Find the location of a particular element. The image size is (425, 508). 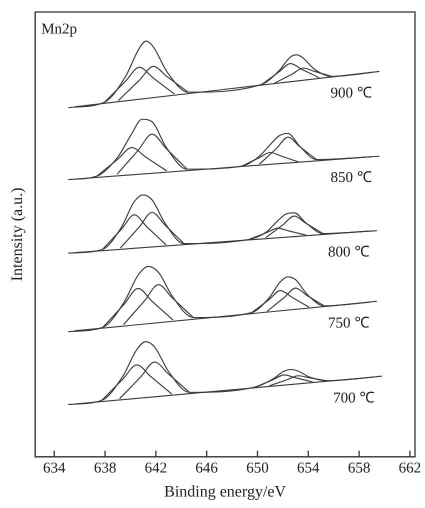

x-tick-label: 634 is located at coordinates (54, 468).